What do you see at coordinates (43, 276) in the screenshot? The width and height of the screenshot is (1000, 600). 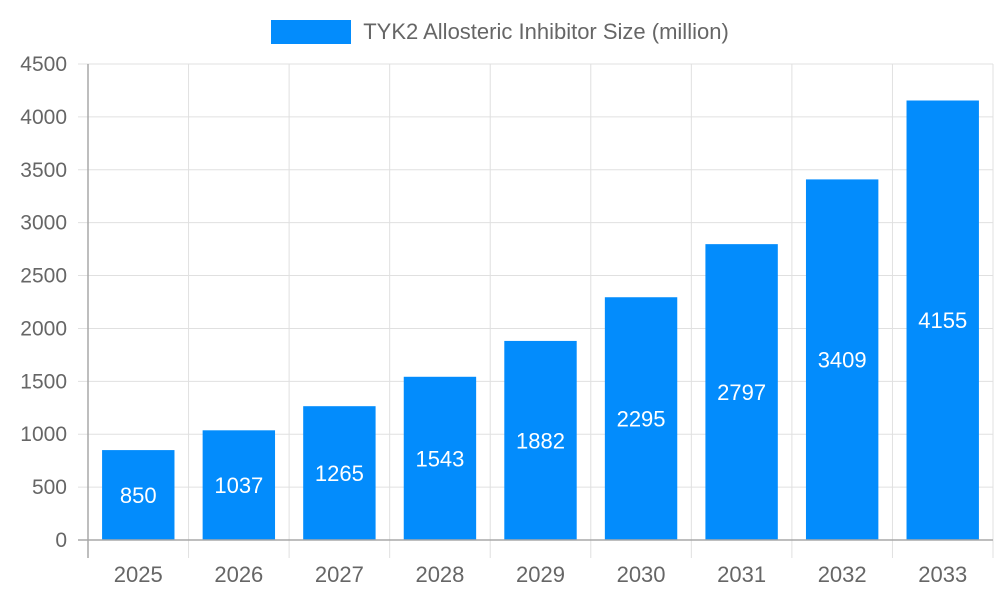 I see `y-tick-label: 2500` at bounding box center [43, 276].